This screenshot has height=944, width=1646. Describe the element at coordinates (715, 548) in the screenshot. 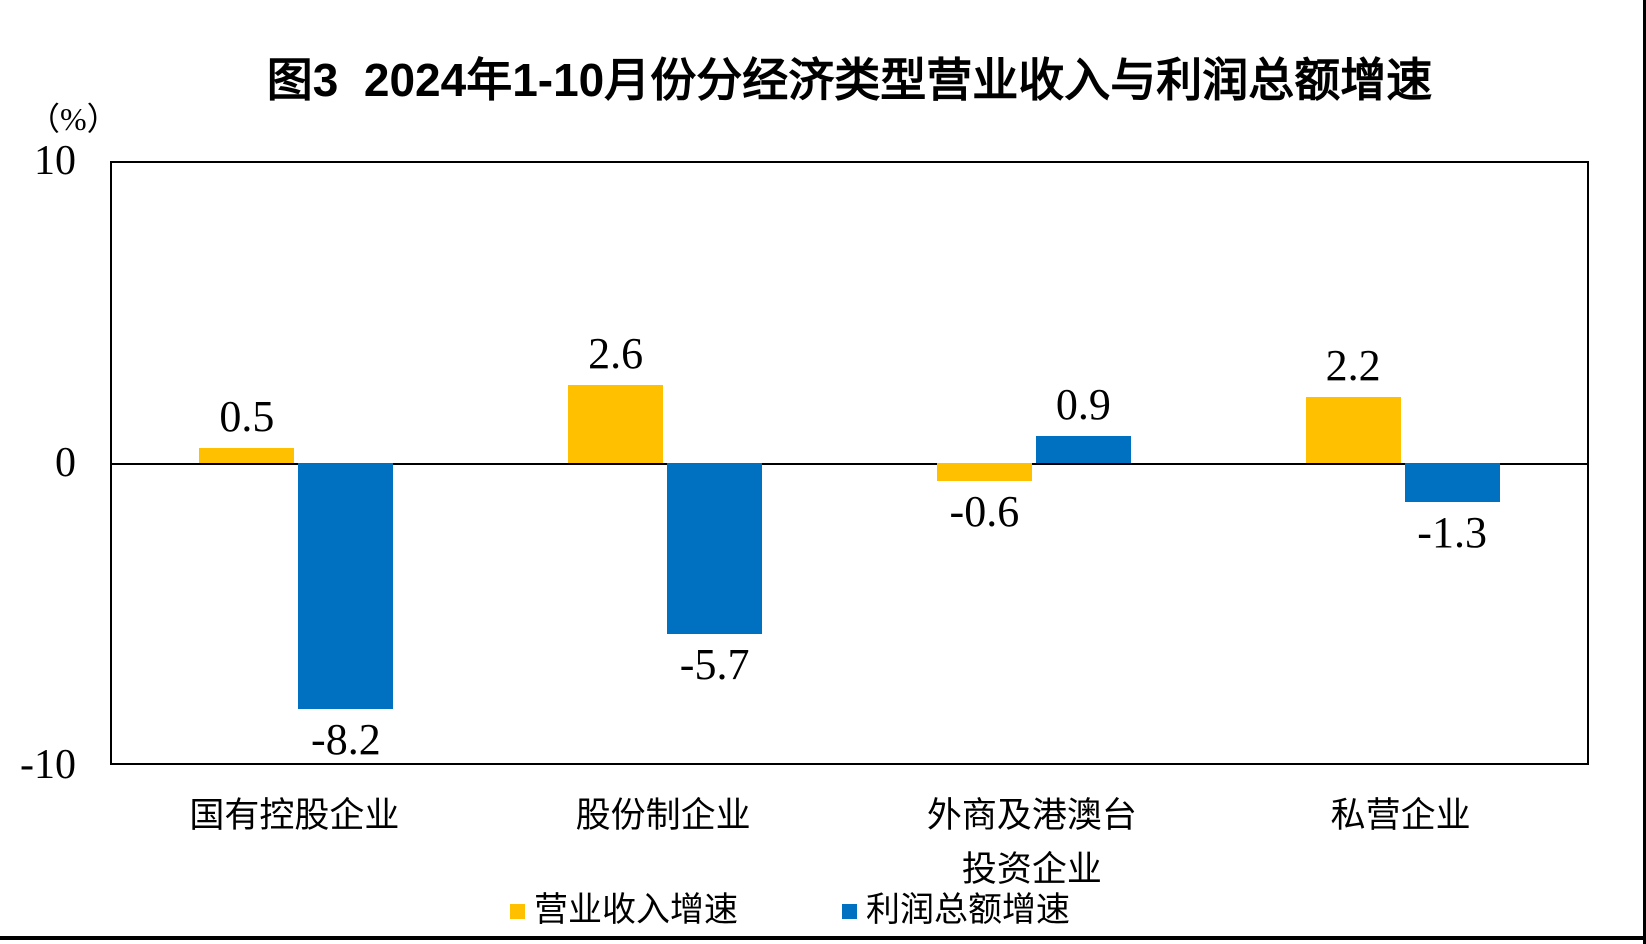

I see `bar-利润总额增速-股份制企业` at that location.